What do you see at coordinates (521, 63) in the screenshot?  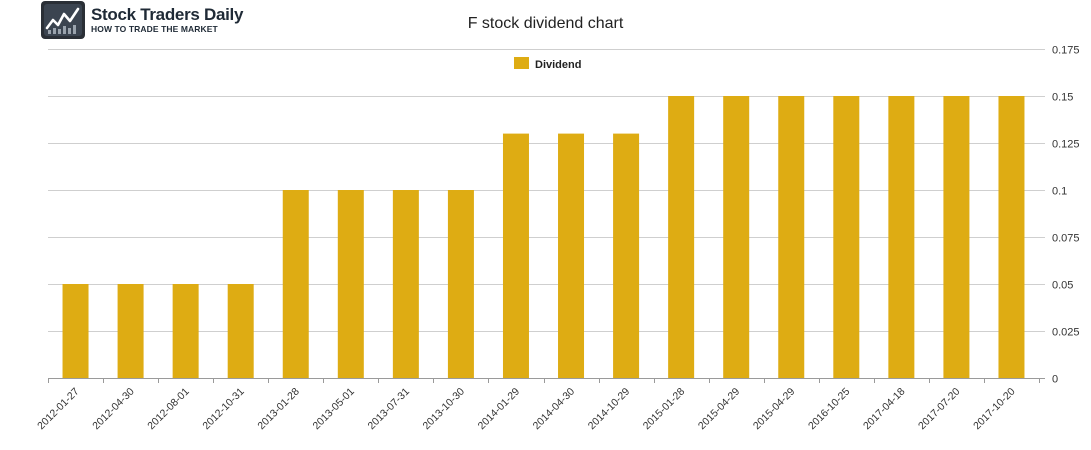 I see `legend-swatch` at bounding box center [521, 63].